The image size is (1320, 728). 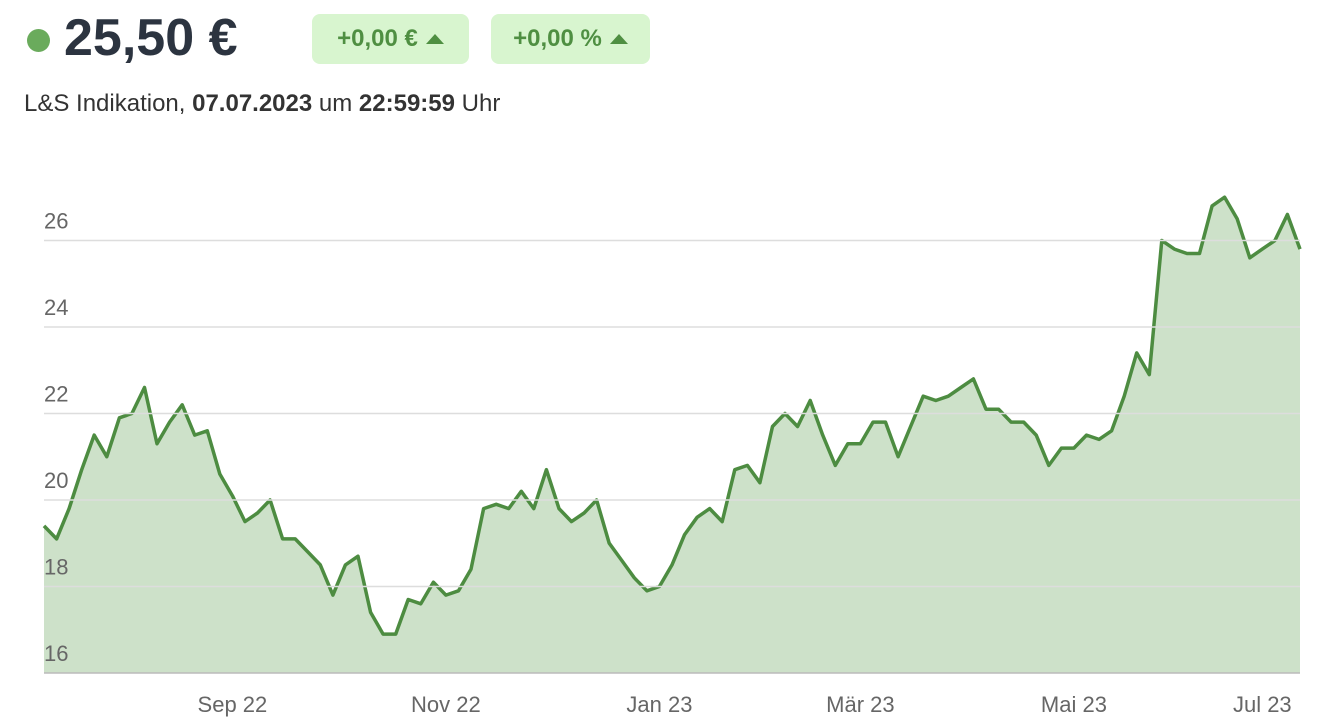 What do you see at coordinates (860, 704) in the screenshot?
I see `x-tick-label: Mär 23` at bounding box center [860, 704].